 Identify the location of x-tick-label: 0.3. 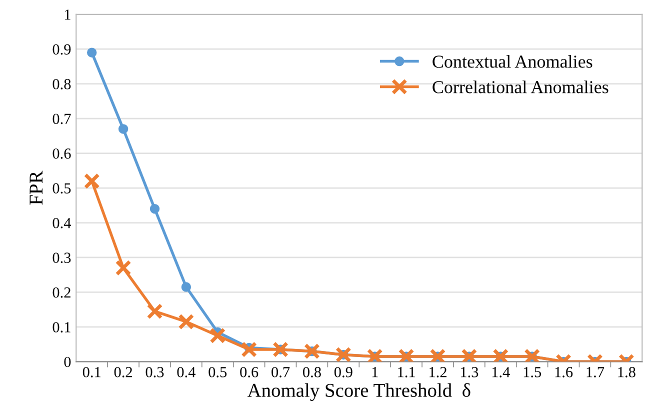
(155, 372).